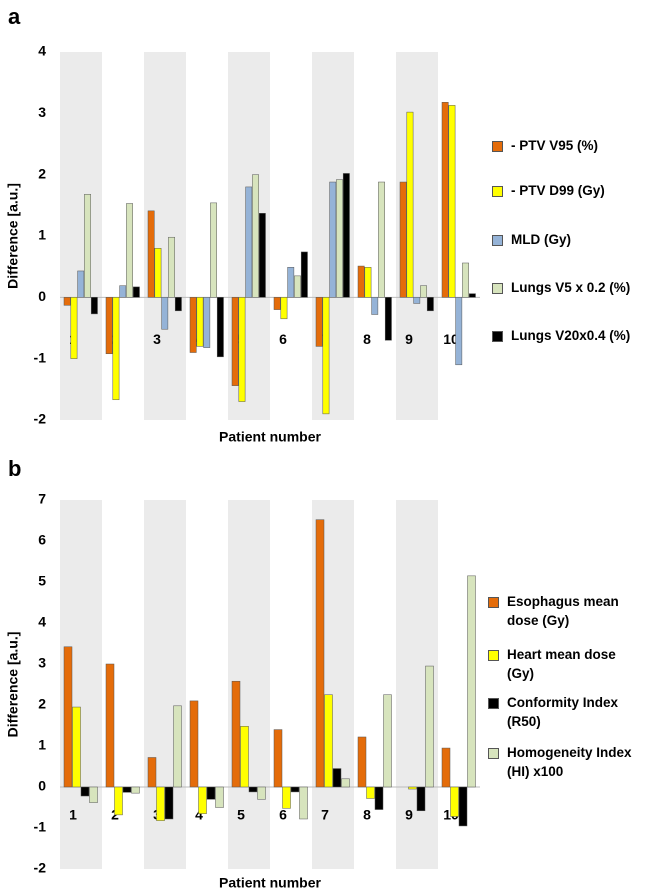 Image resolution: width=647 pixels, height=893 pixels. I want to click on legend-entry: Lungs V5 x 0.2 (%), so click(567, 287).